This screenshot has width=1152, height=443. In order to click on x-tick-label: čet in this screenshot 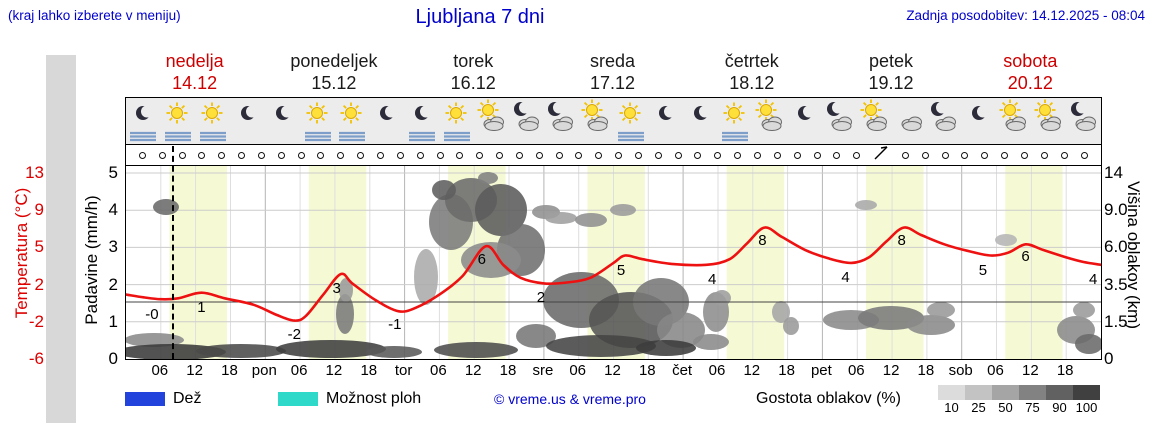, I will do `click(682, 370)`.